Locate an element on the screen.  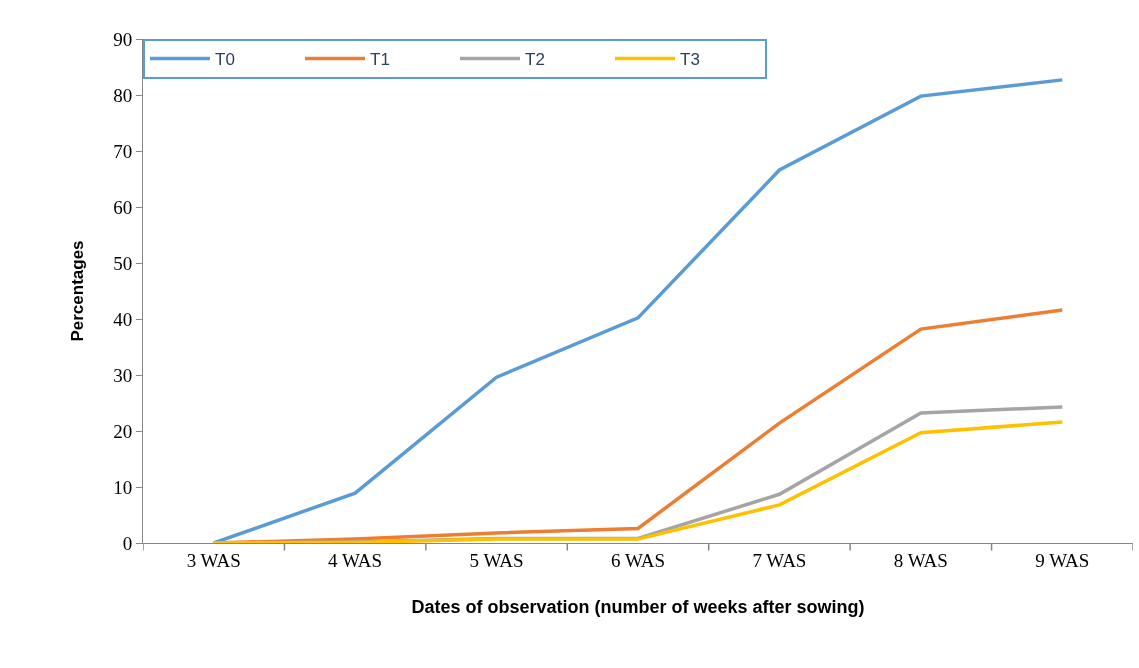
y-tick-label: 70 is located at coordinates (123, 151).